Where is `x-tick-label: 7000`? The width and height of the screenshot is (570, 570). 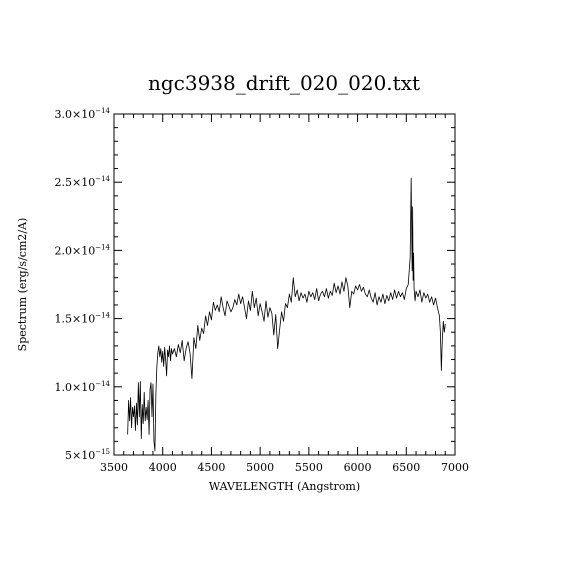 x-tick-label: 7000 is located at coordinates (455, 467).